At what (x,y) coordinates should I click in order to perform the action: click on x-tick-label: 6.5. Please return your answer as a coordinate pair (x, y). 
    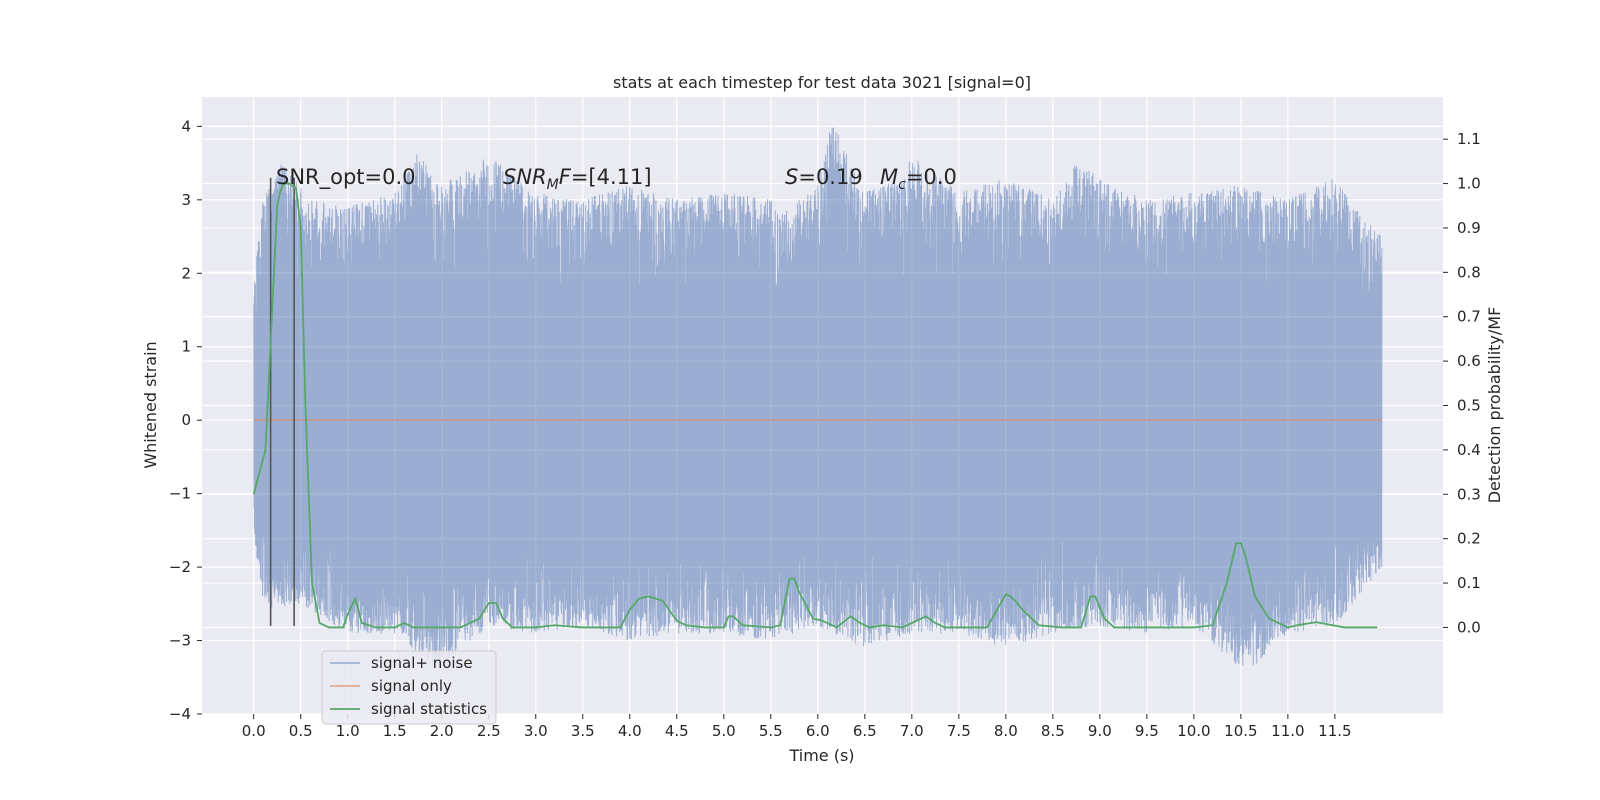
    Looking at the image, I should click on (865, 731).